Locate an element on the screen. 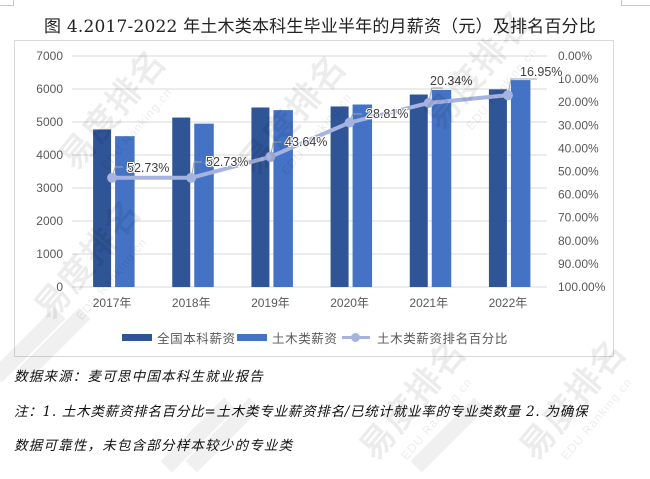  chart-legend: 全国本科薪资 土木类薪资 土木类薪资排名百分比 is located at coordinates (325, 337).